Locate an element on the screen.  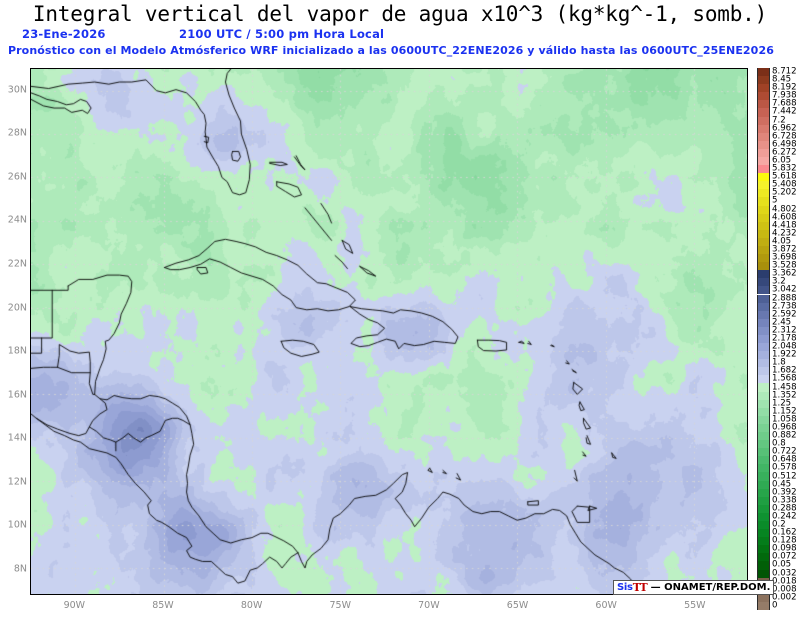
colorbar-row: 2.178 is located at coordinates (778, 339).